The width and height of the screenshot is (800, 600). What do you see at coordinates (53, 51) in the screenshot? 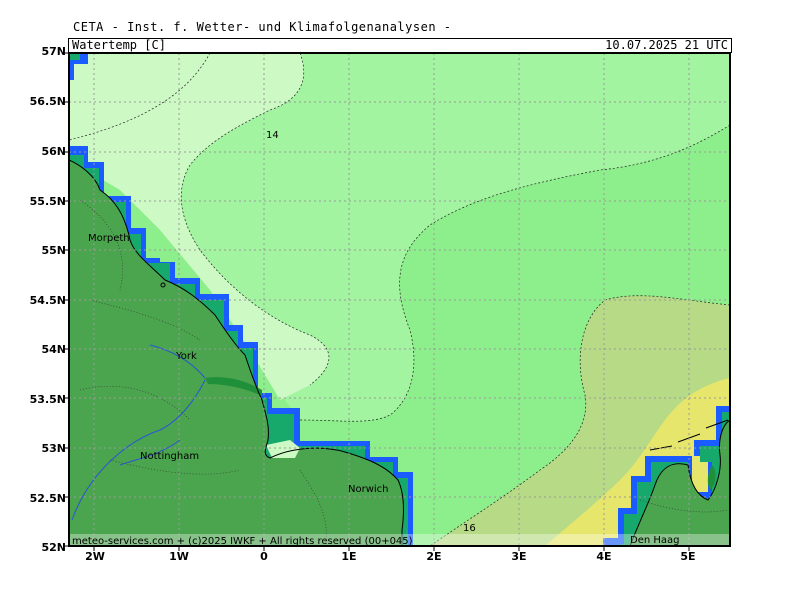
I see `lat-label: 57N` at bounding box center [53, 51].